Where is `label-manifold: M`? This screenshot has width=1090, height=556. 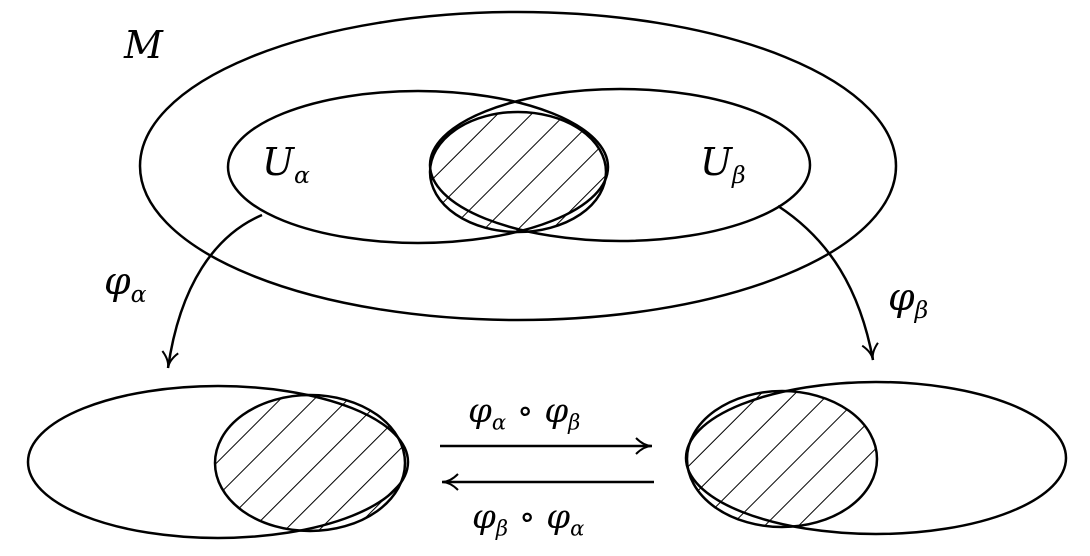 label-manifold: M is located at coordinates (143, 45).